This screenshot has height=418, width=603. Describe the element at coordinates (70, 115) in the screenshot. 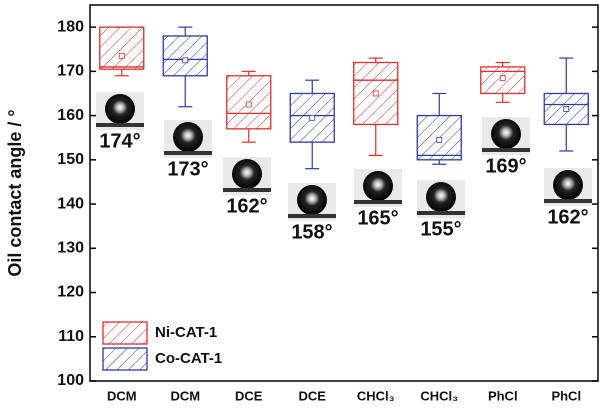

I see `y-tick-label: 160` at that location.